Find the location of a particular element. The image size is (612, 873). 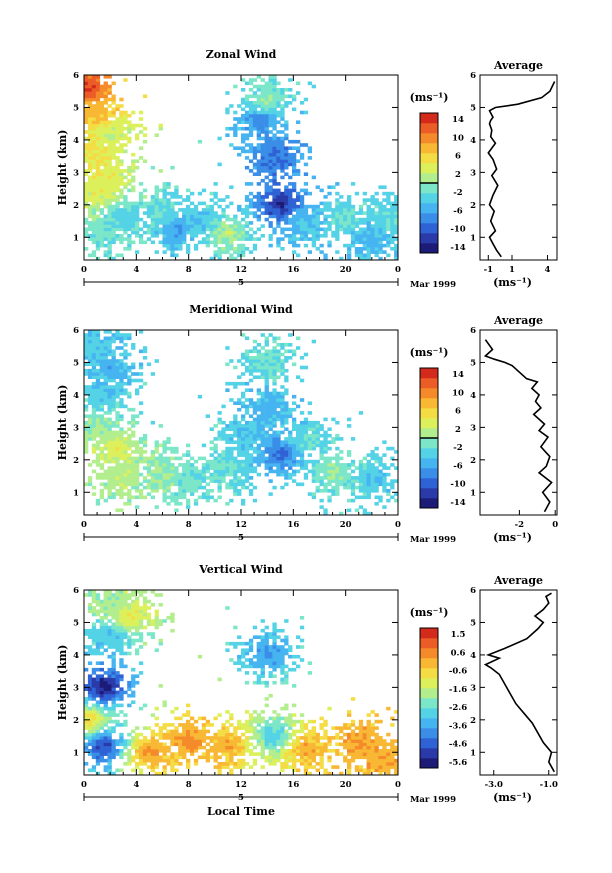

date-axis-month-label: Mar 1999 is located at coordinates (433, 285).